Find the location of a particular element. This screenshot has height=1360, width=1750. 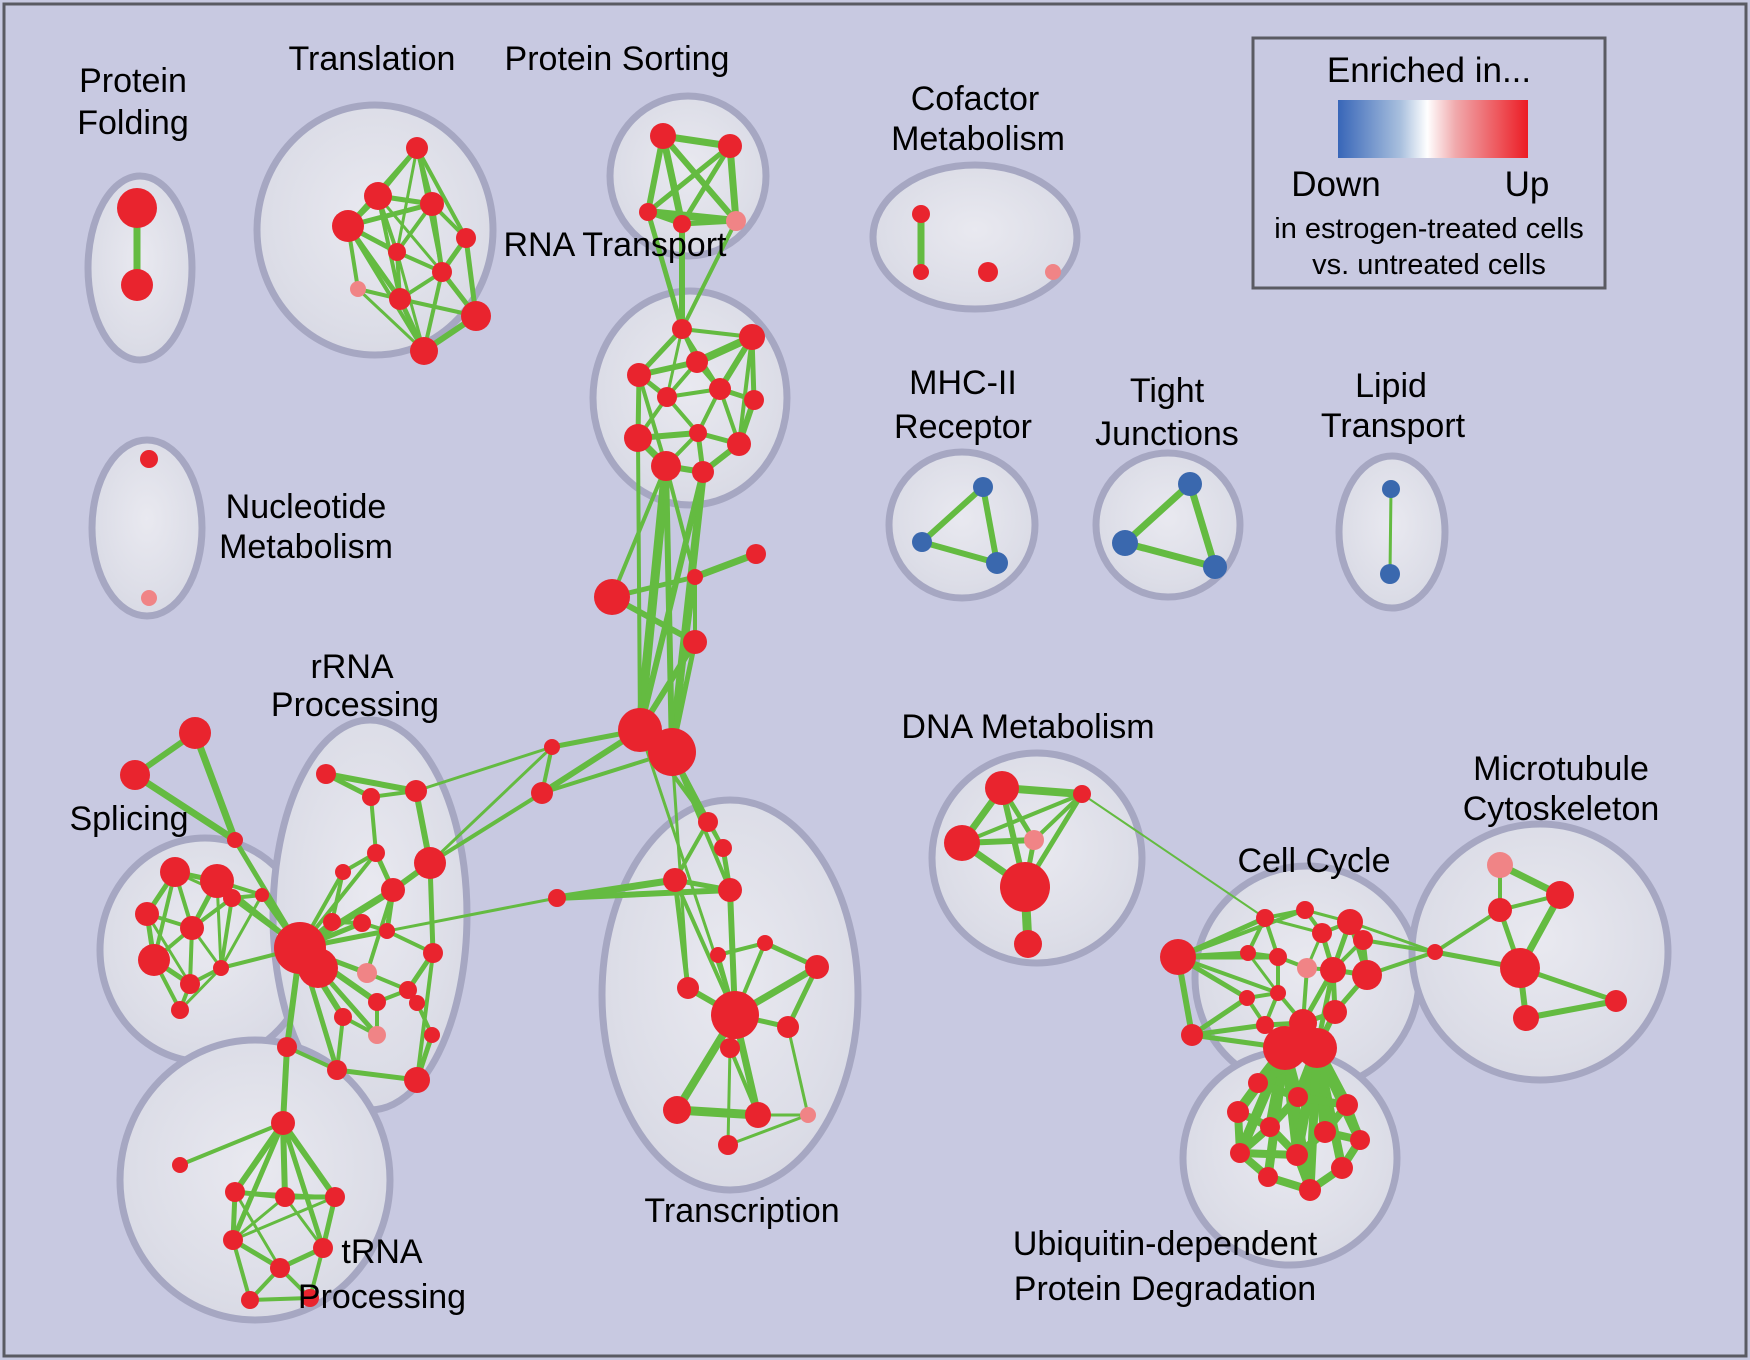

legend-gradient-bar is located at coordinates (1433, 129).